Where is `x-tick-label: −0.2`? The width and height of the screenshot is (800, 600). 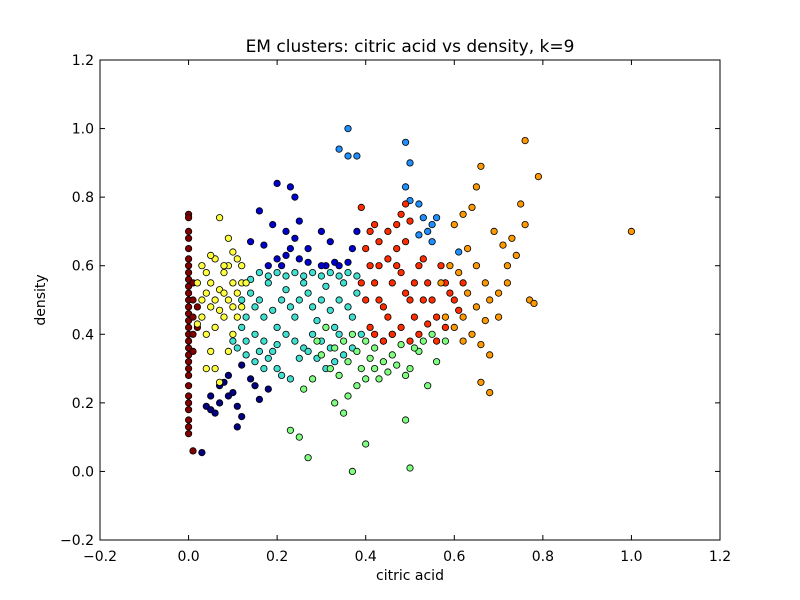
x-tick-label: −0.2 is located at coordinates (100, 557).